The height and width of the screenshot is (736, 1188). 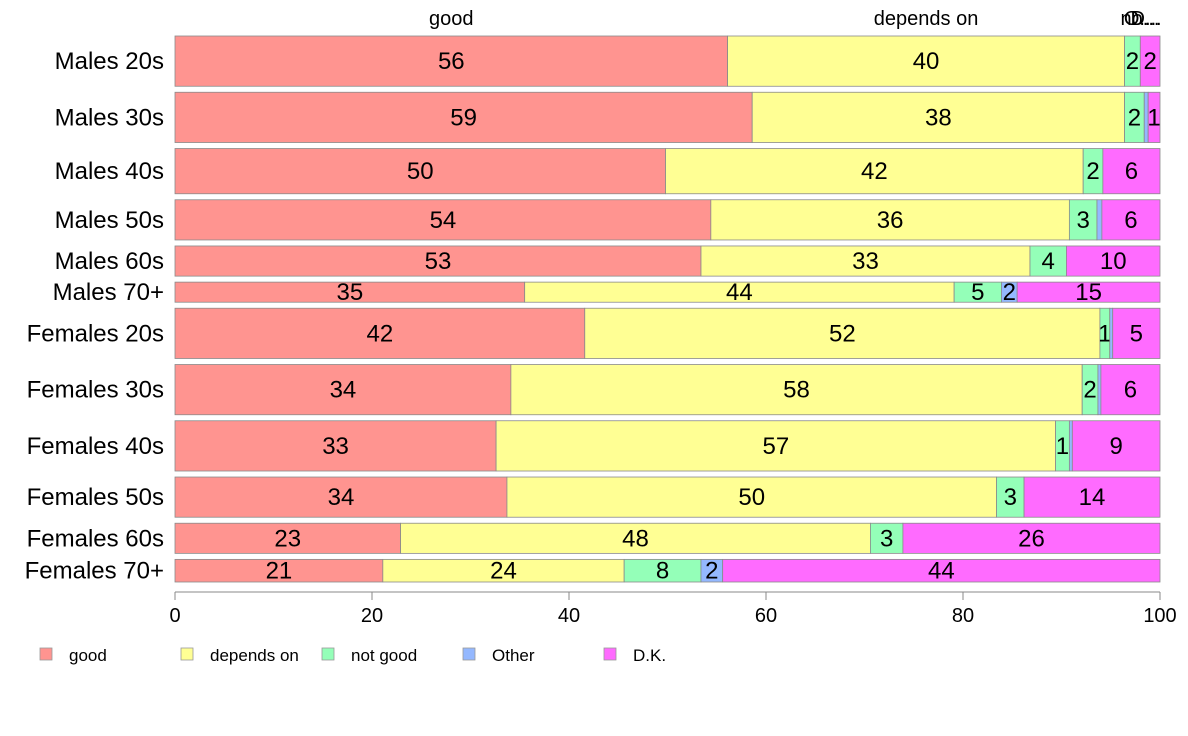 I want to click on bar-row: 53 33 4 10, so click(x=667, y=261).